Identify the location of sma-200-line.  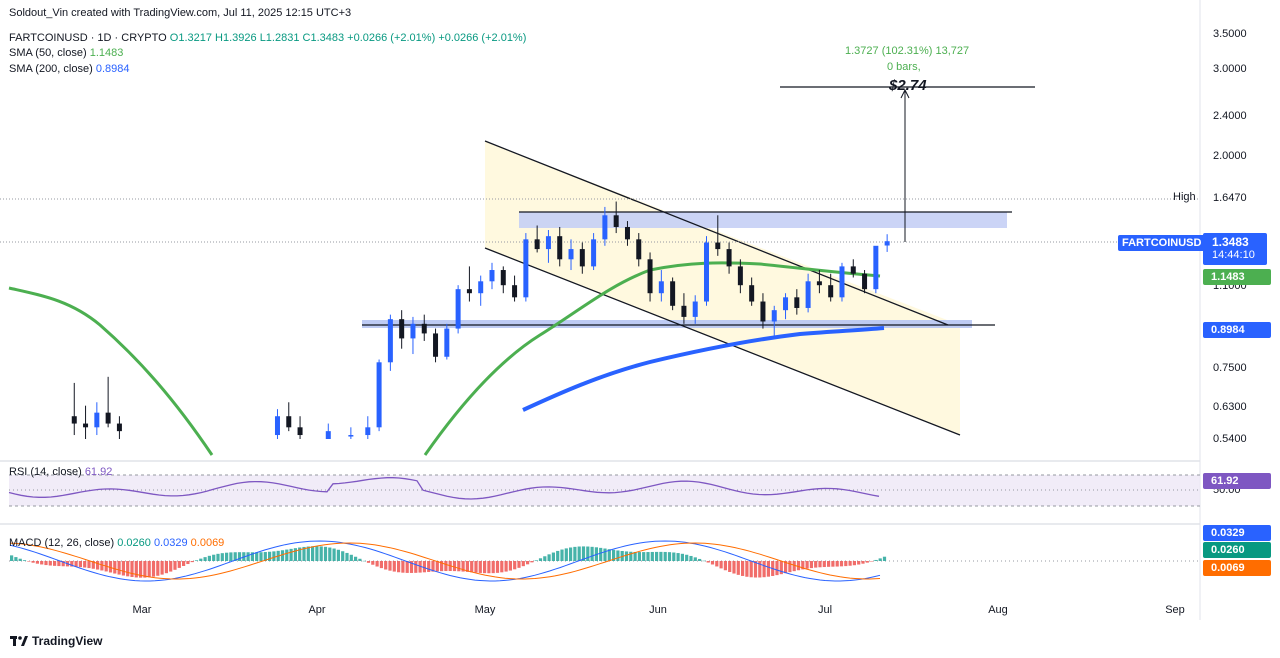
(703, 369).